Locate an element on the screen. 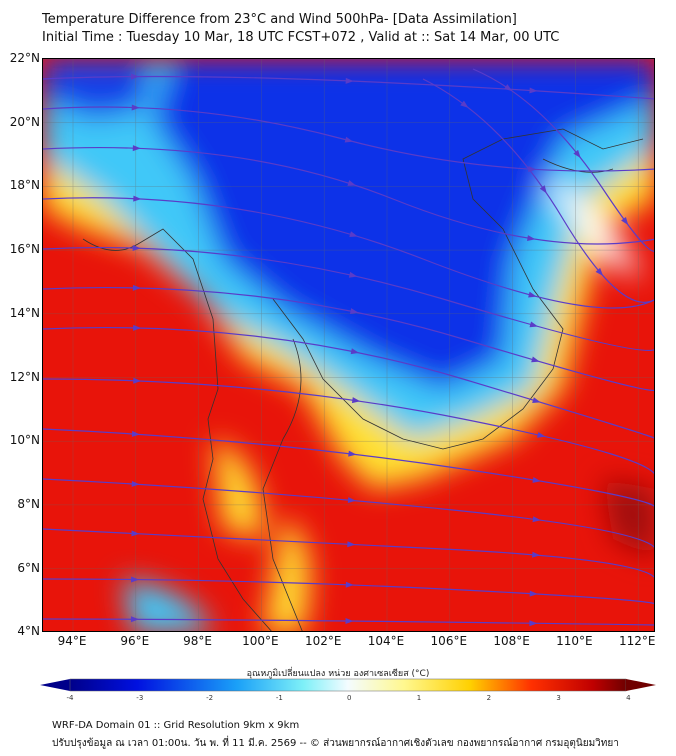 The height and width of the screenshot is (756, 676). colorbar-tick: -2 is located at coordinates (210, 698).